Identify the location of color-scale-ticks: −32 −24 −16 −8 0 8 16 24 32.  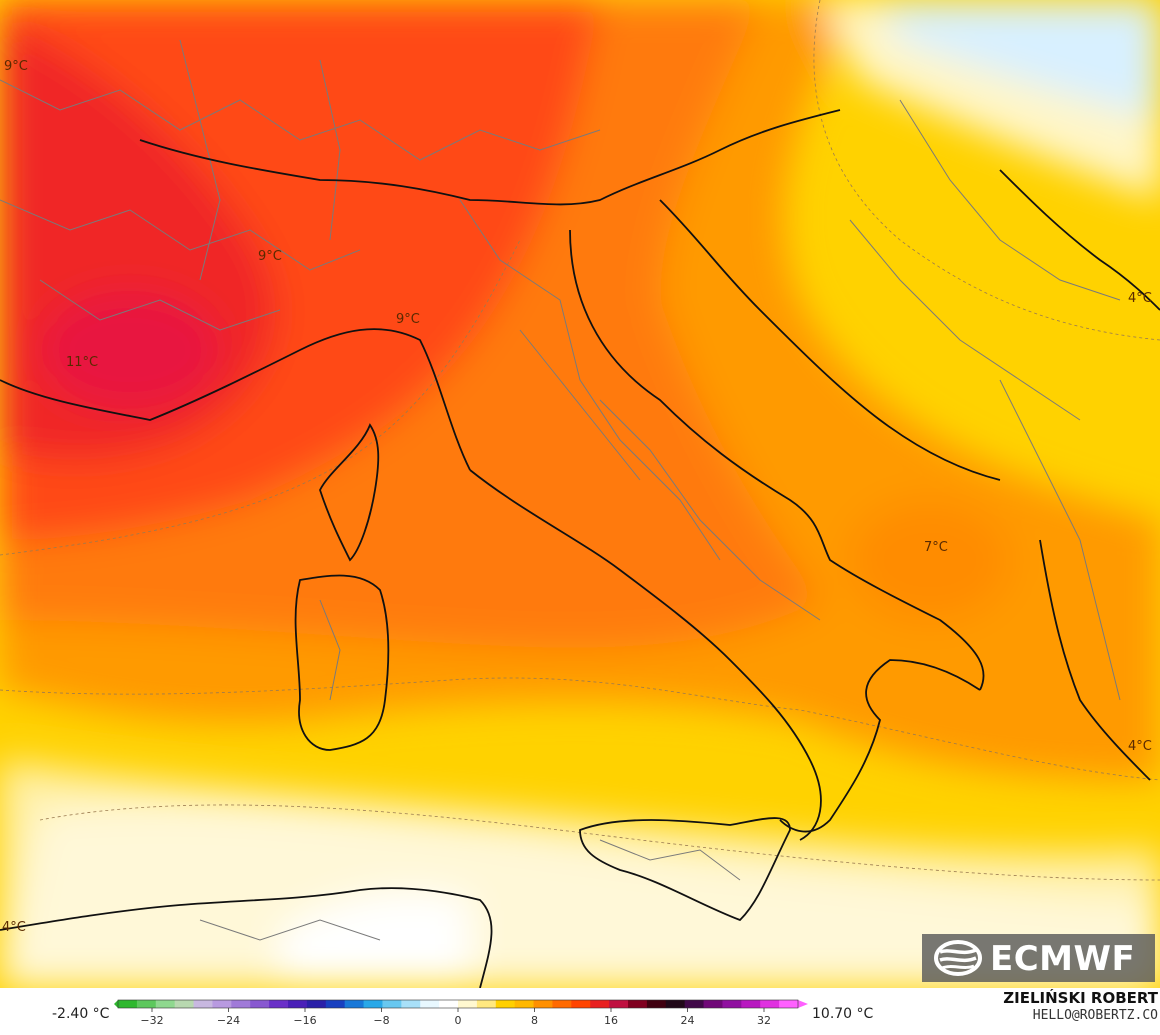
(455, 1017).